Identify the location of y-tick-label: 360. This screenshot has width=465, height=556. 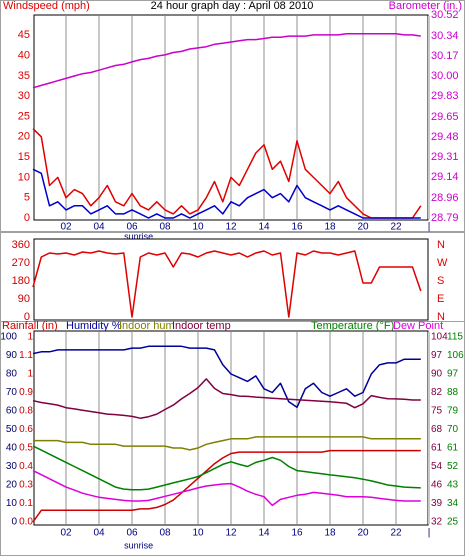
(21, 245).